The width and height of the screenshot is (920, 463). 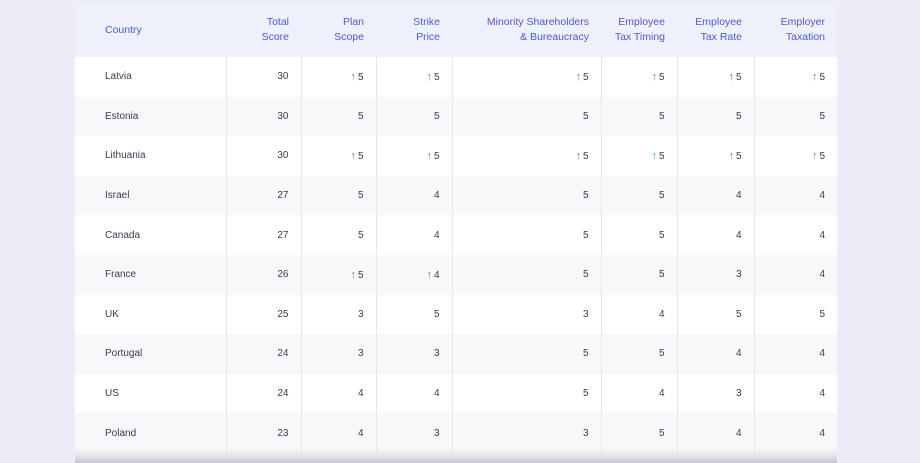 What do you see at coordinates (123, 235) in the screenshot?
I see `cell-country: Canada` at bounding box center [123, 235].